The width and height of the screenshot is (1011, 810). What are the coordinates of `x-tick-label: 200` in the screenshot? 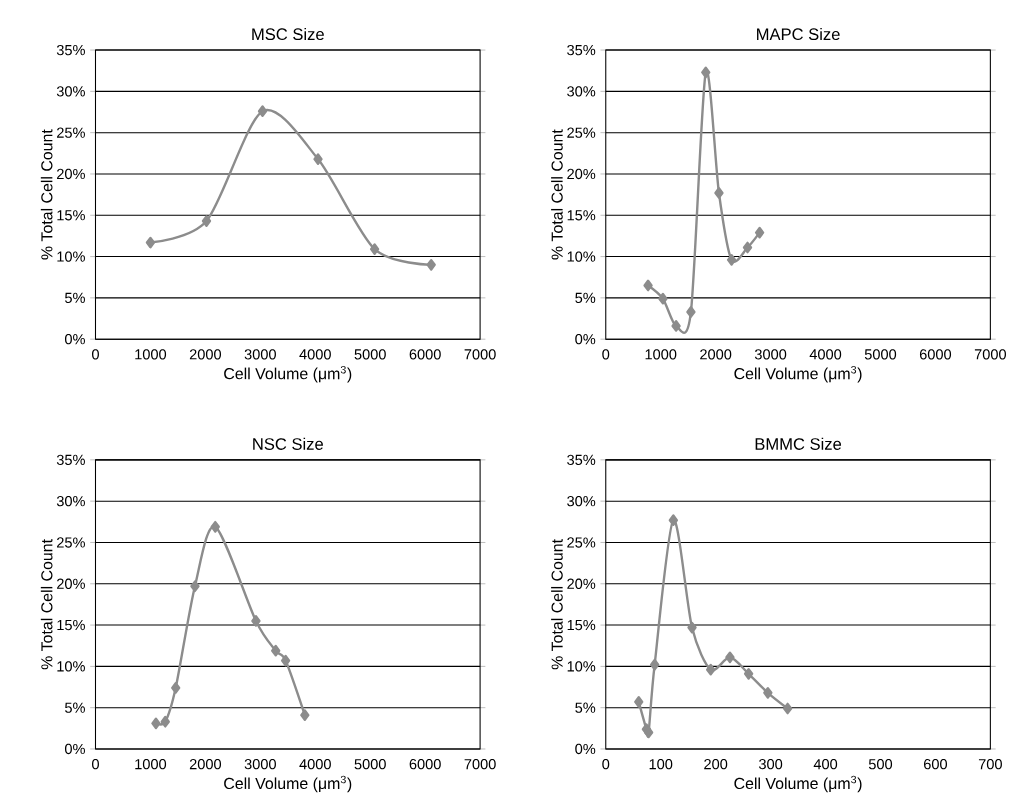 It's located at (716, 764).